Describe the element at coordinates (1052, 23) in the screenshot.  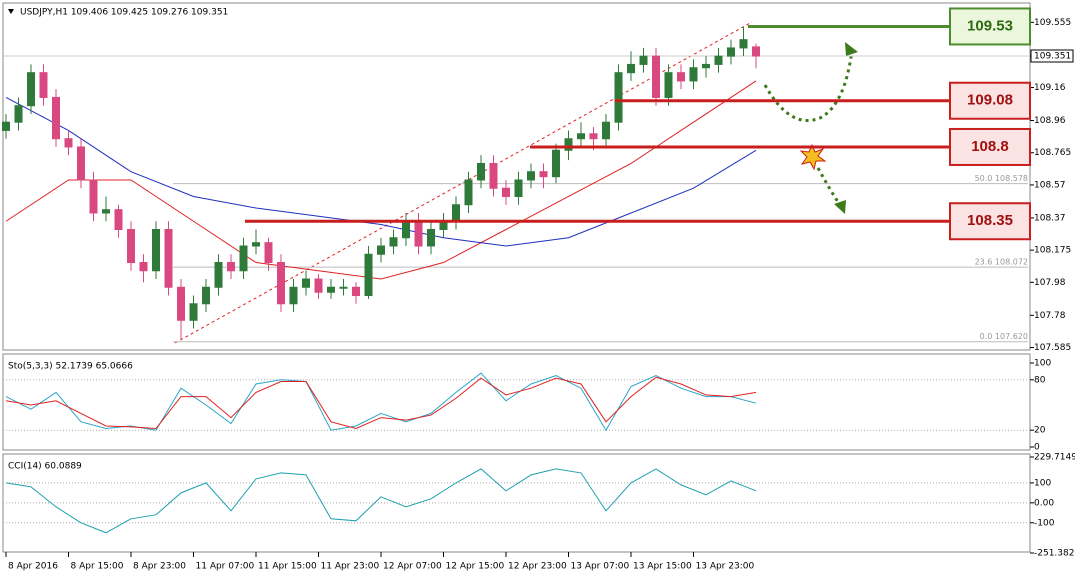
I see `y-tick-label: 109.555` at that location.